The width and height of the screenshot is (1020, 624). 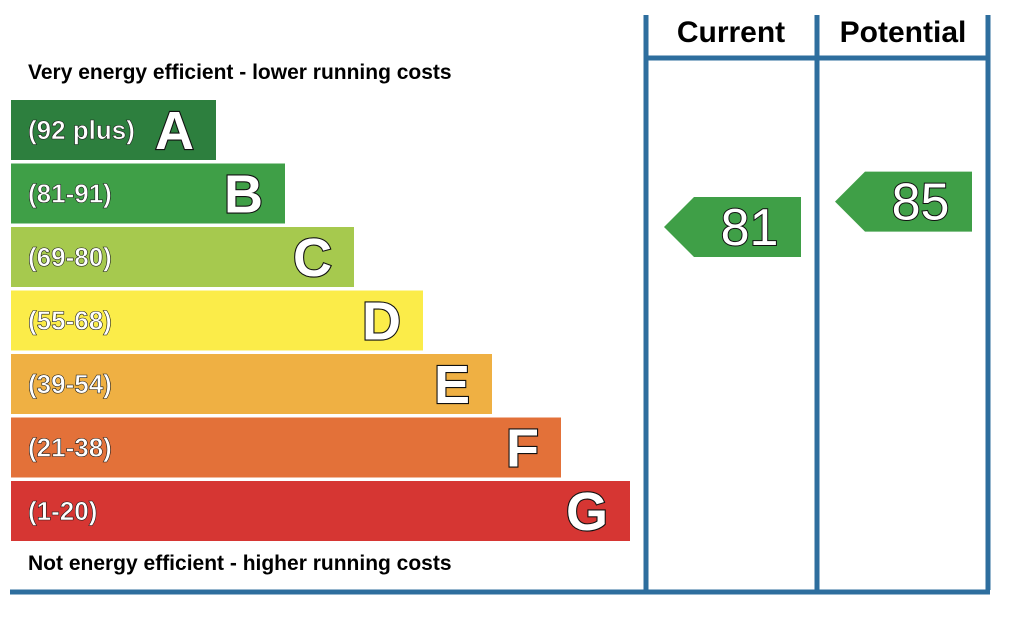 What do you see at coordinates (217, 320) in the screenshot?
I see `band-bar-d` at bounding box center [217, 320].